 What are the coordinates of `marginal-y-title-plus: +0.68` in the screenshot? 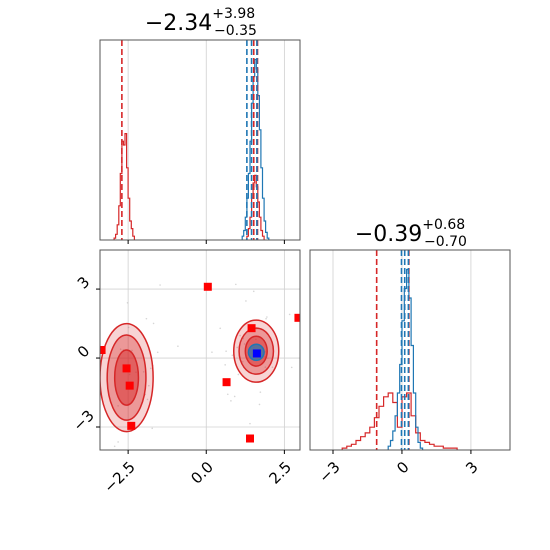 It's located at (443, 225).